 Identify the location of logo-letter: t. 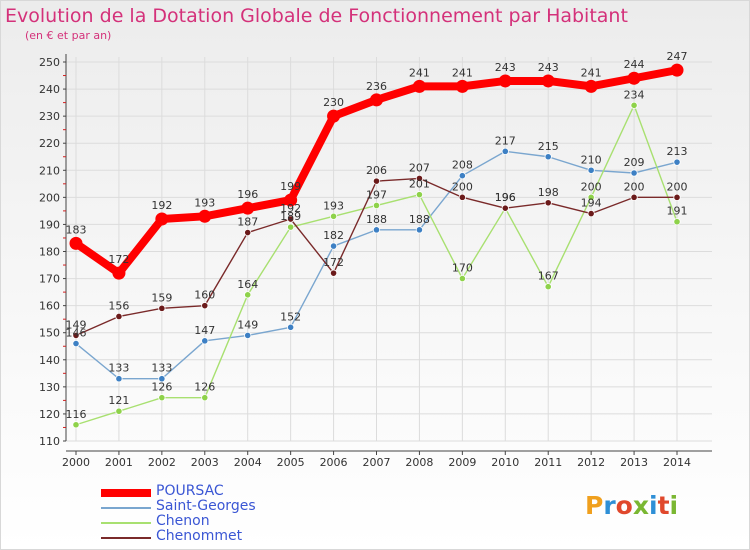
(663, 505).